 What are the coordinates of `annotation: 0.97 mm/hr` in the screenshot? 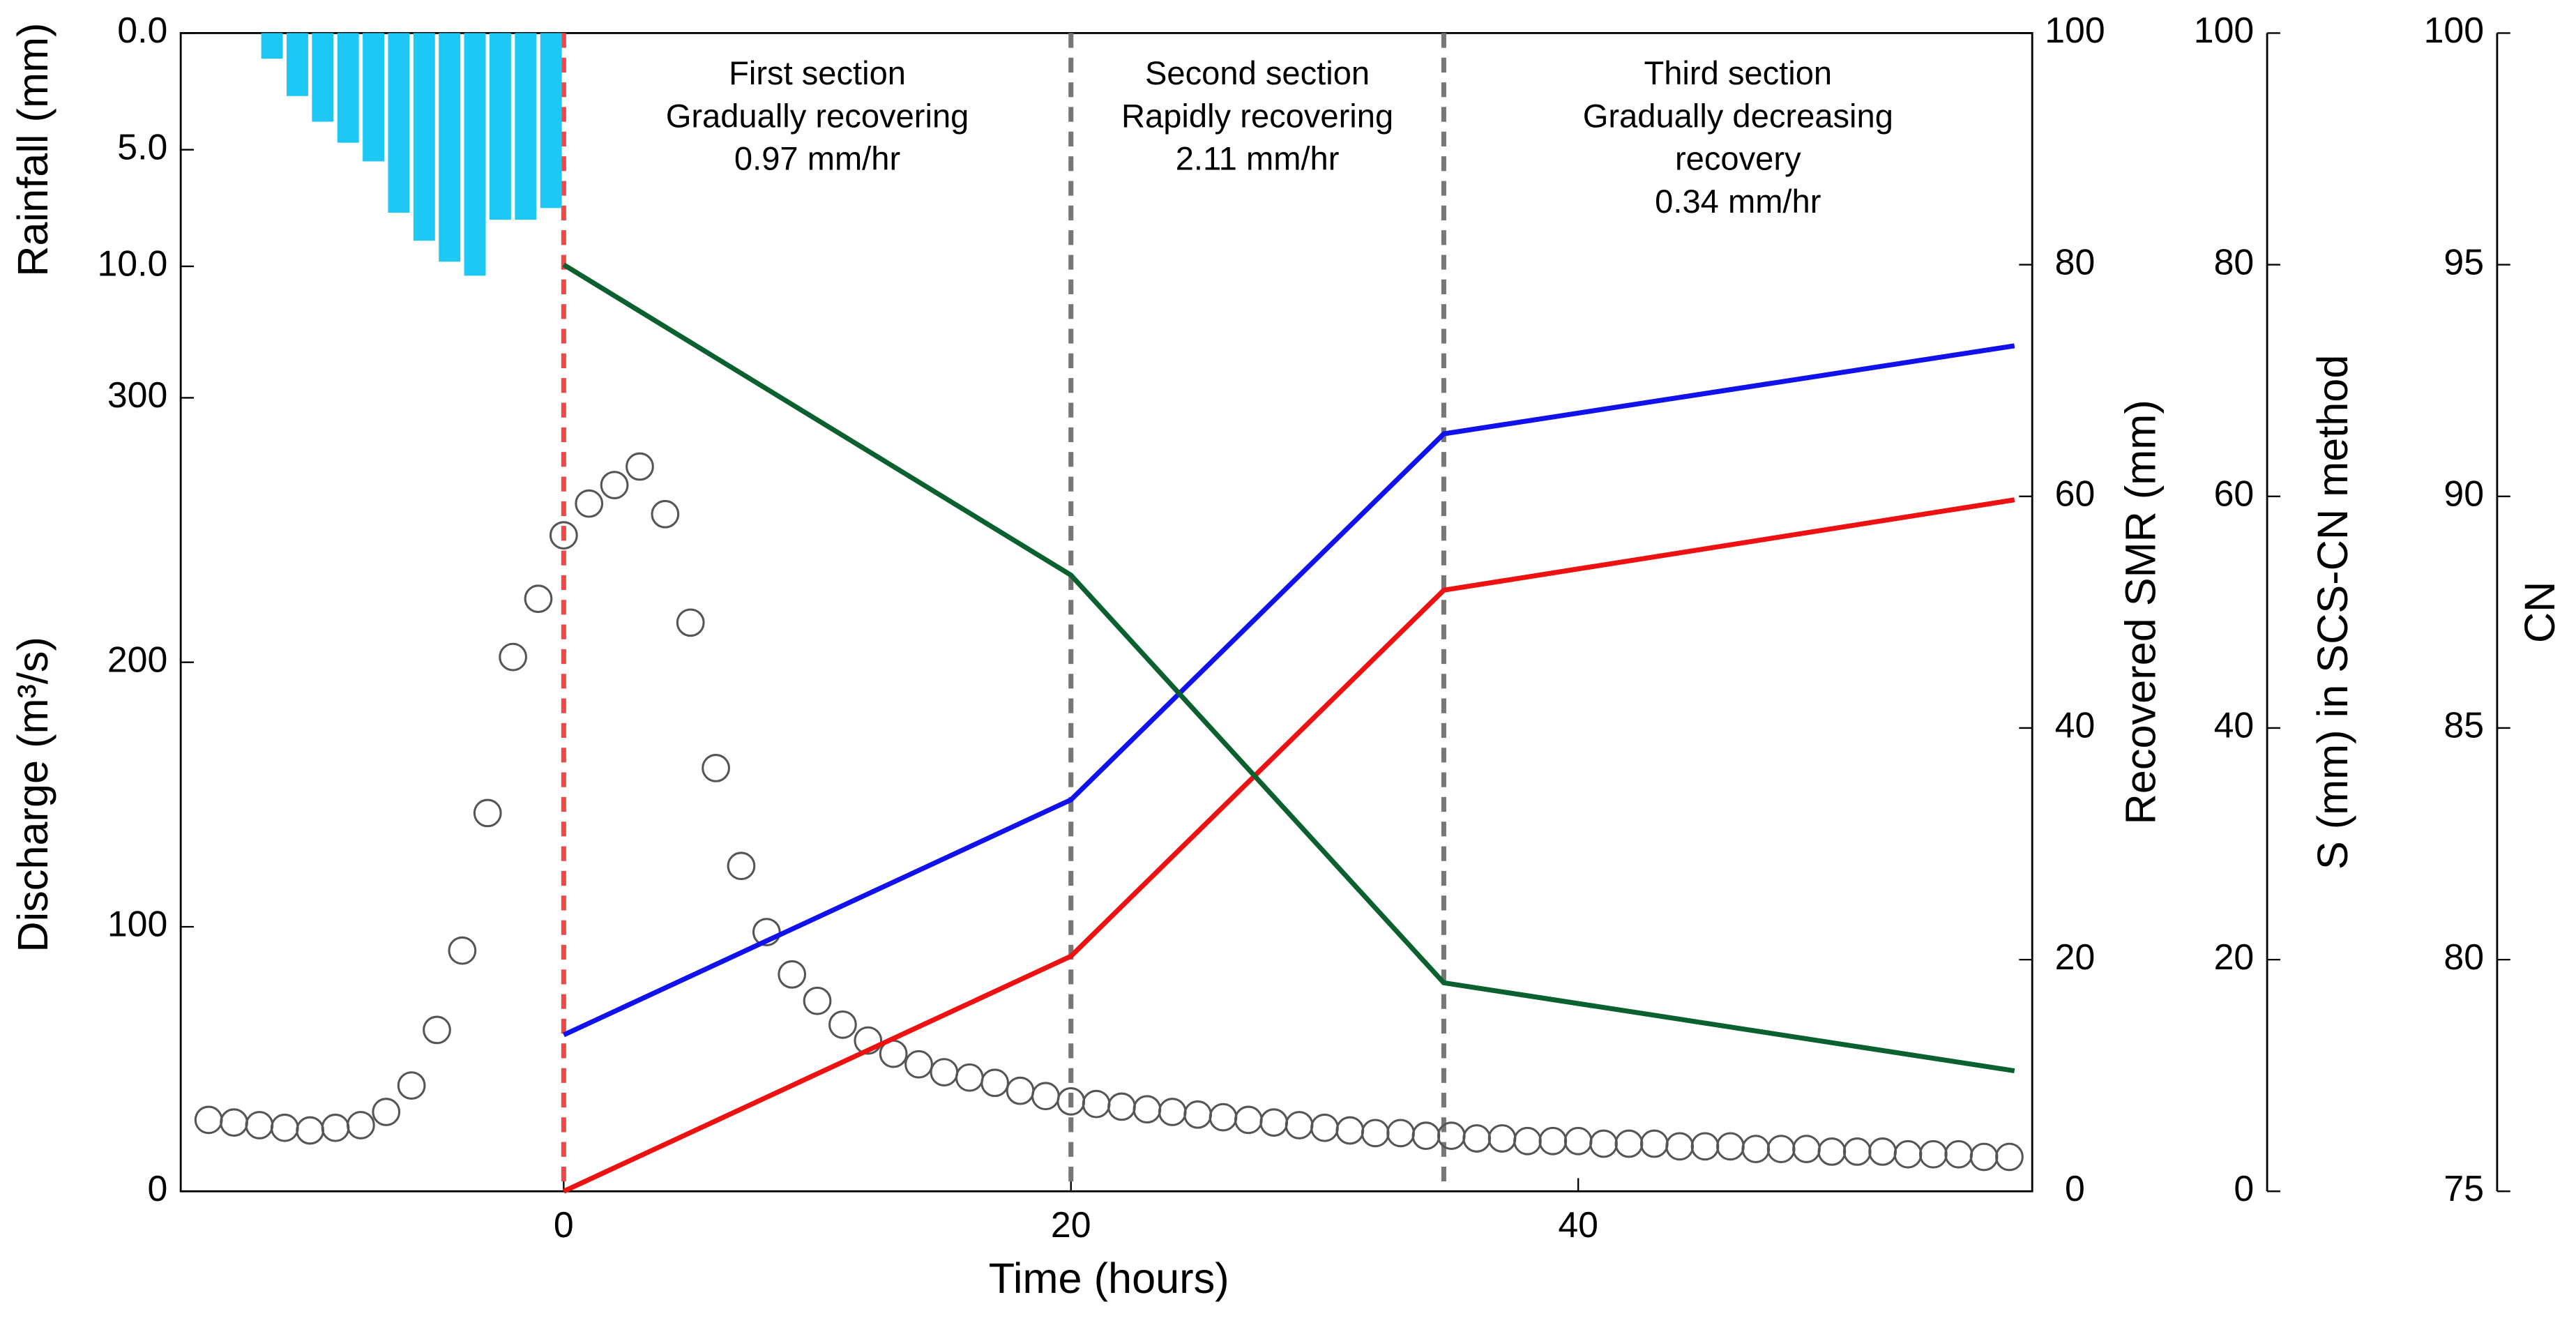 It's located at (817, 158).